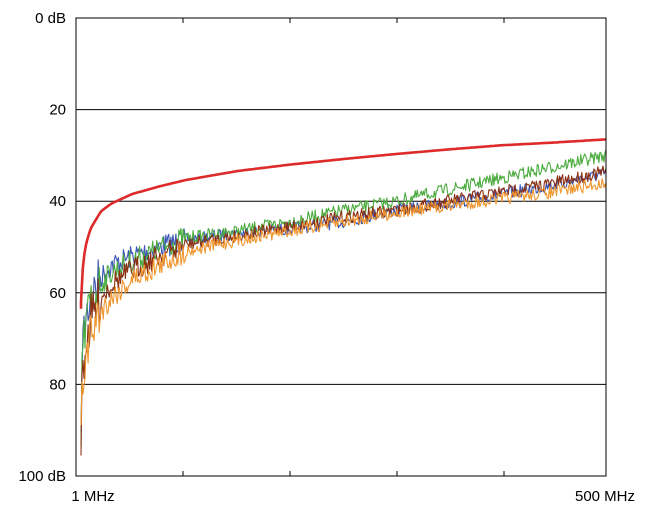 The image size is (646, 513). I want to click on y-tick-label-80: 80, so click(57, 384).